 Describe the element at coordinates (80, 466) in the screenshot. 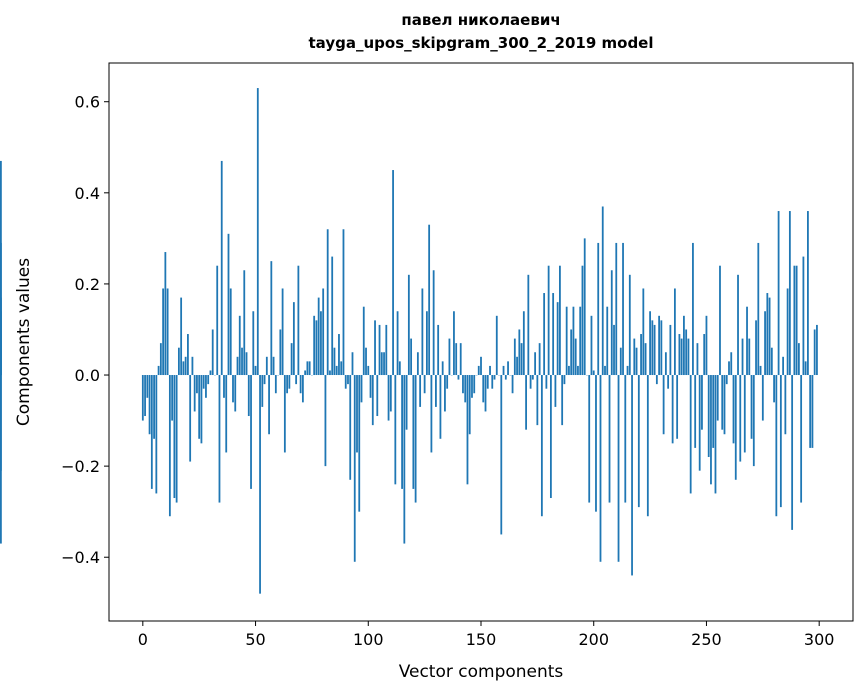

I see `y-tick-label: −0.2` at that location.